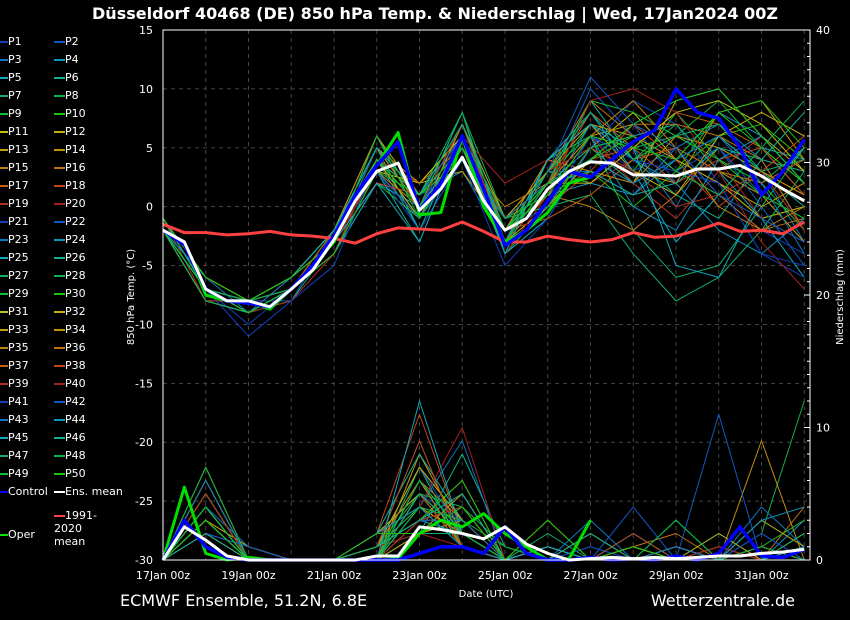 This screenshot has width=850, height=620. I want to click on y-tick-label: -15, so click(144, 383).